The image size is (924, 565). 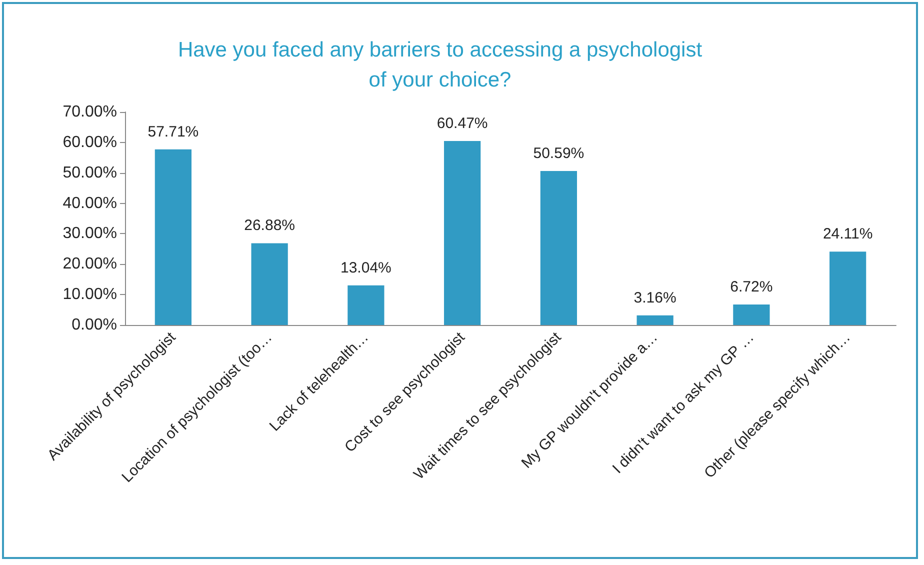 What do you see at coordinates (89, 264) in the screenshot?
I see `y-tick-label: 20.00%` at bounding box center [89, 264].